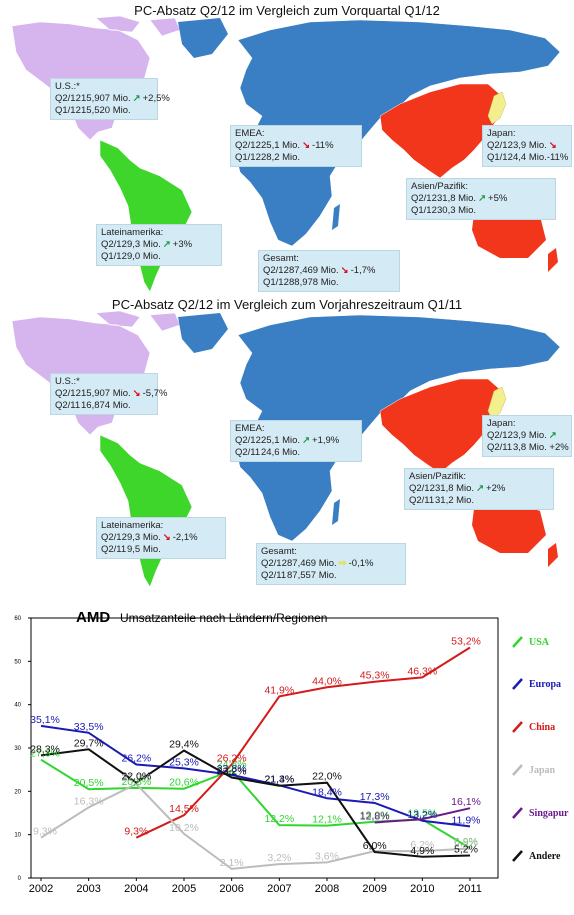  What do you see at coordinates (455, 488) in the screenshot?
I see `sales-value: 31,8 Mio.` at bounding box center [455, 488].